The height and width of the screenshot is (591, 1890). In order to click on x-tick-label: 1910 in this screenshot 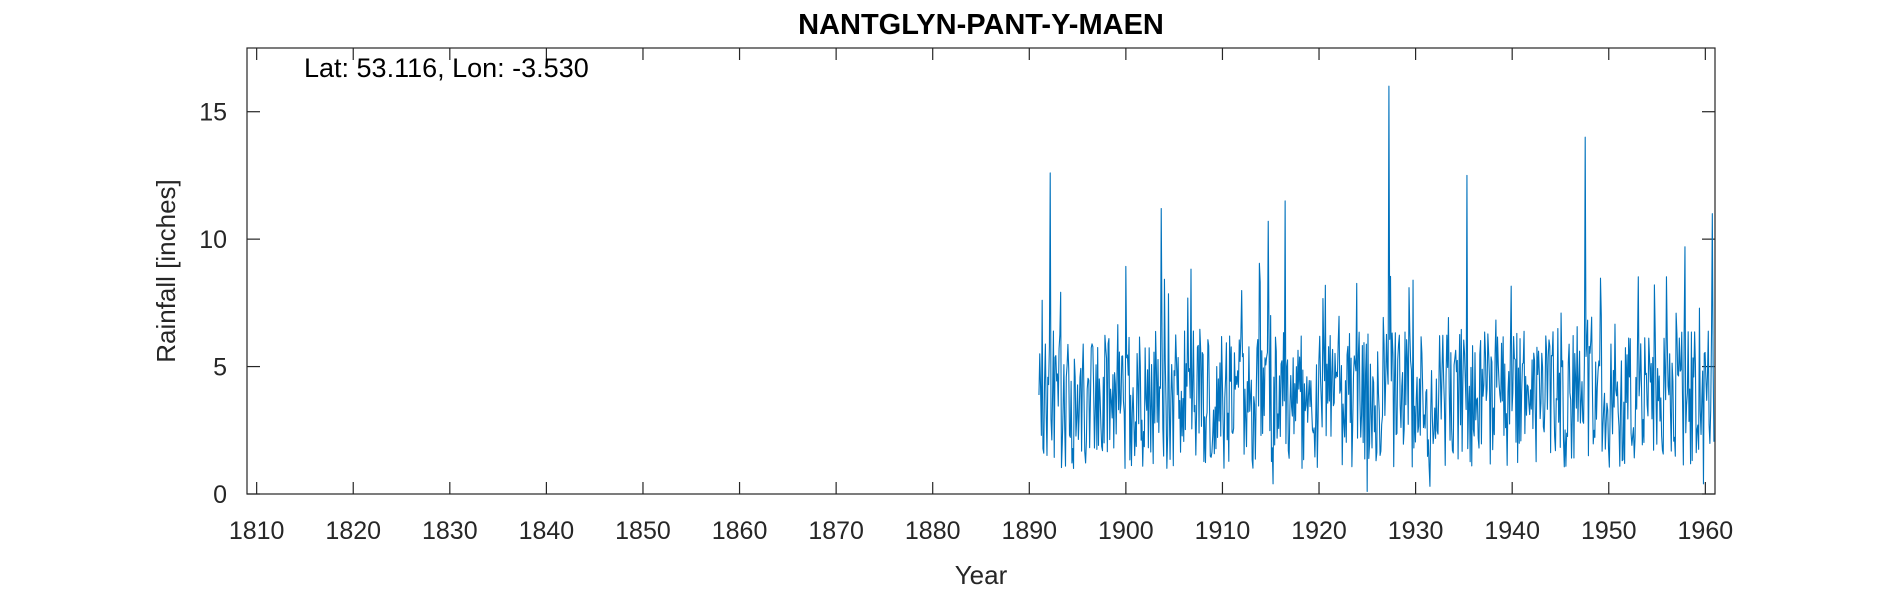, I will do `click(1223, 531)`.